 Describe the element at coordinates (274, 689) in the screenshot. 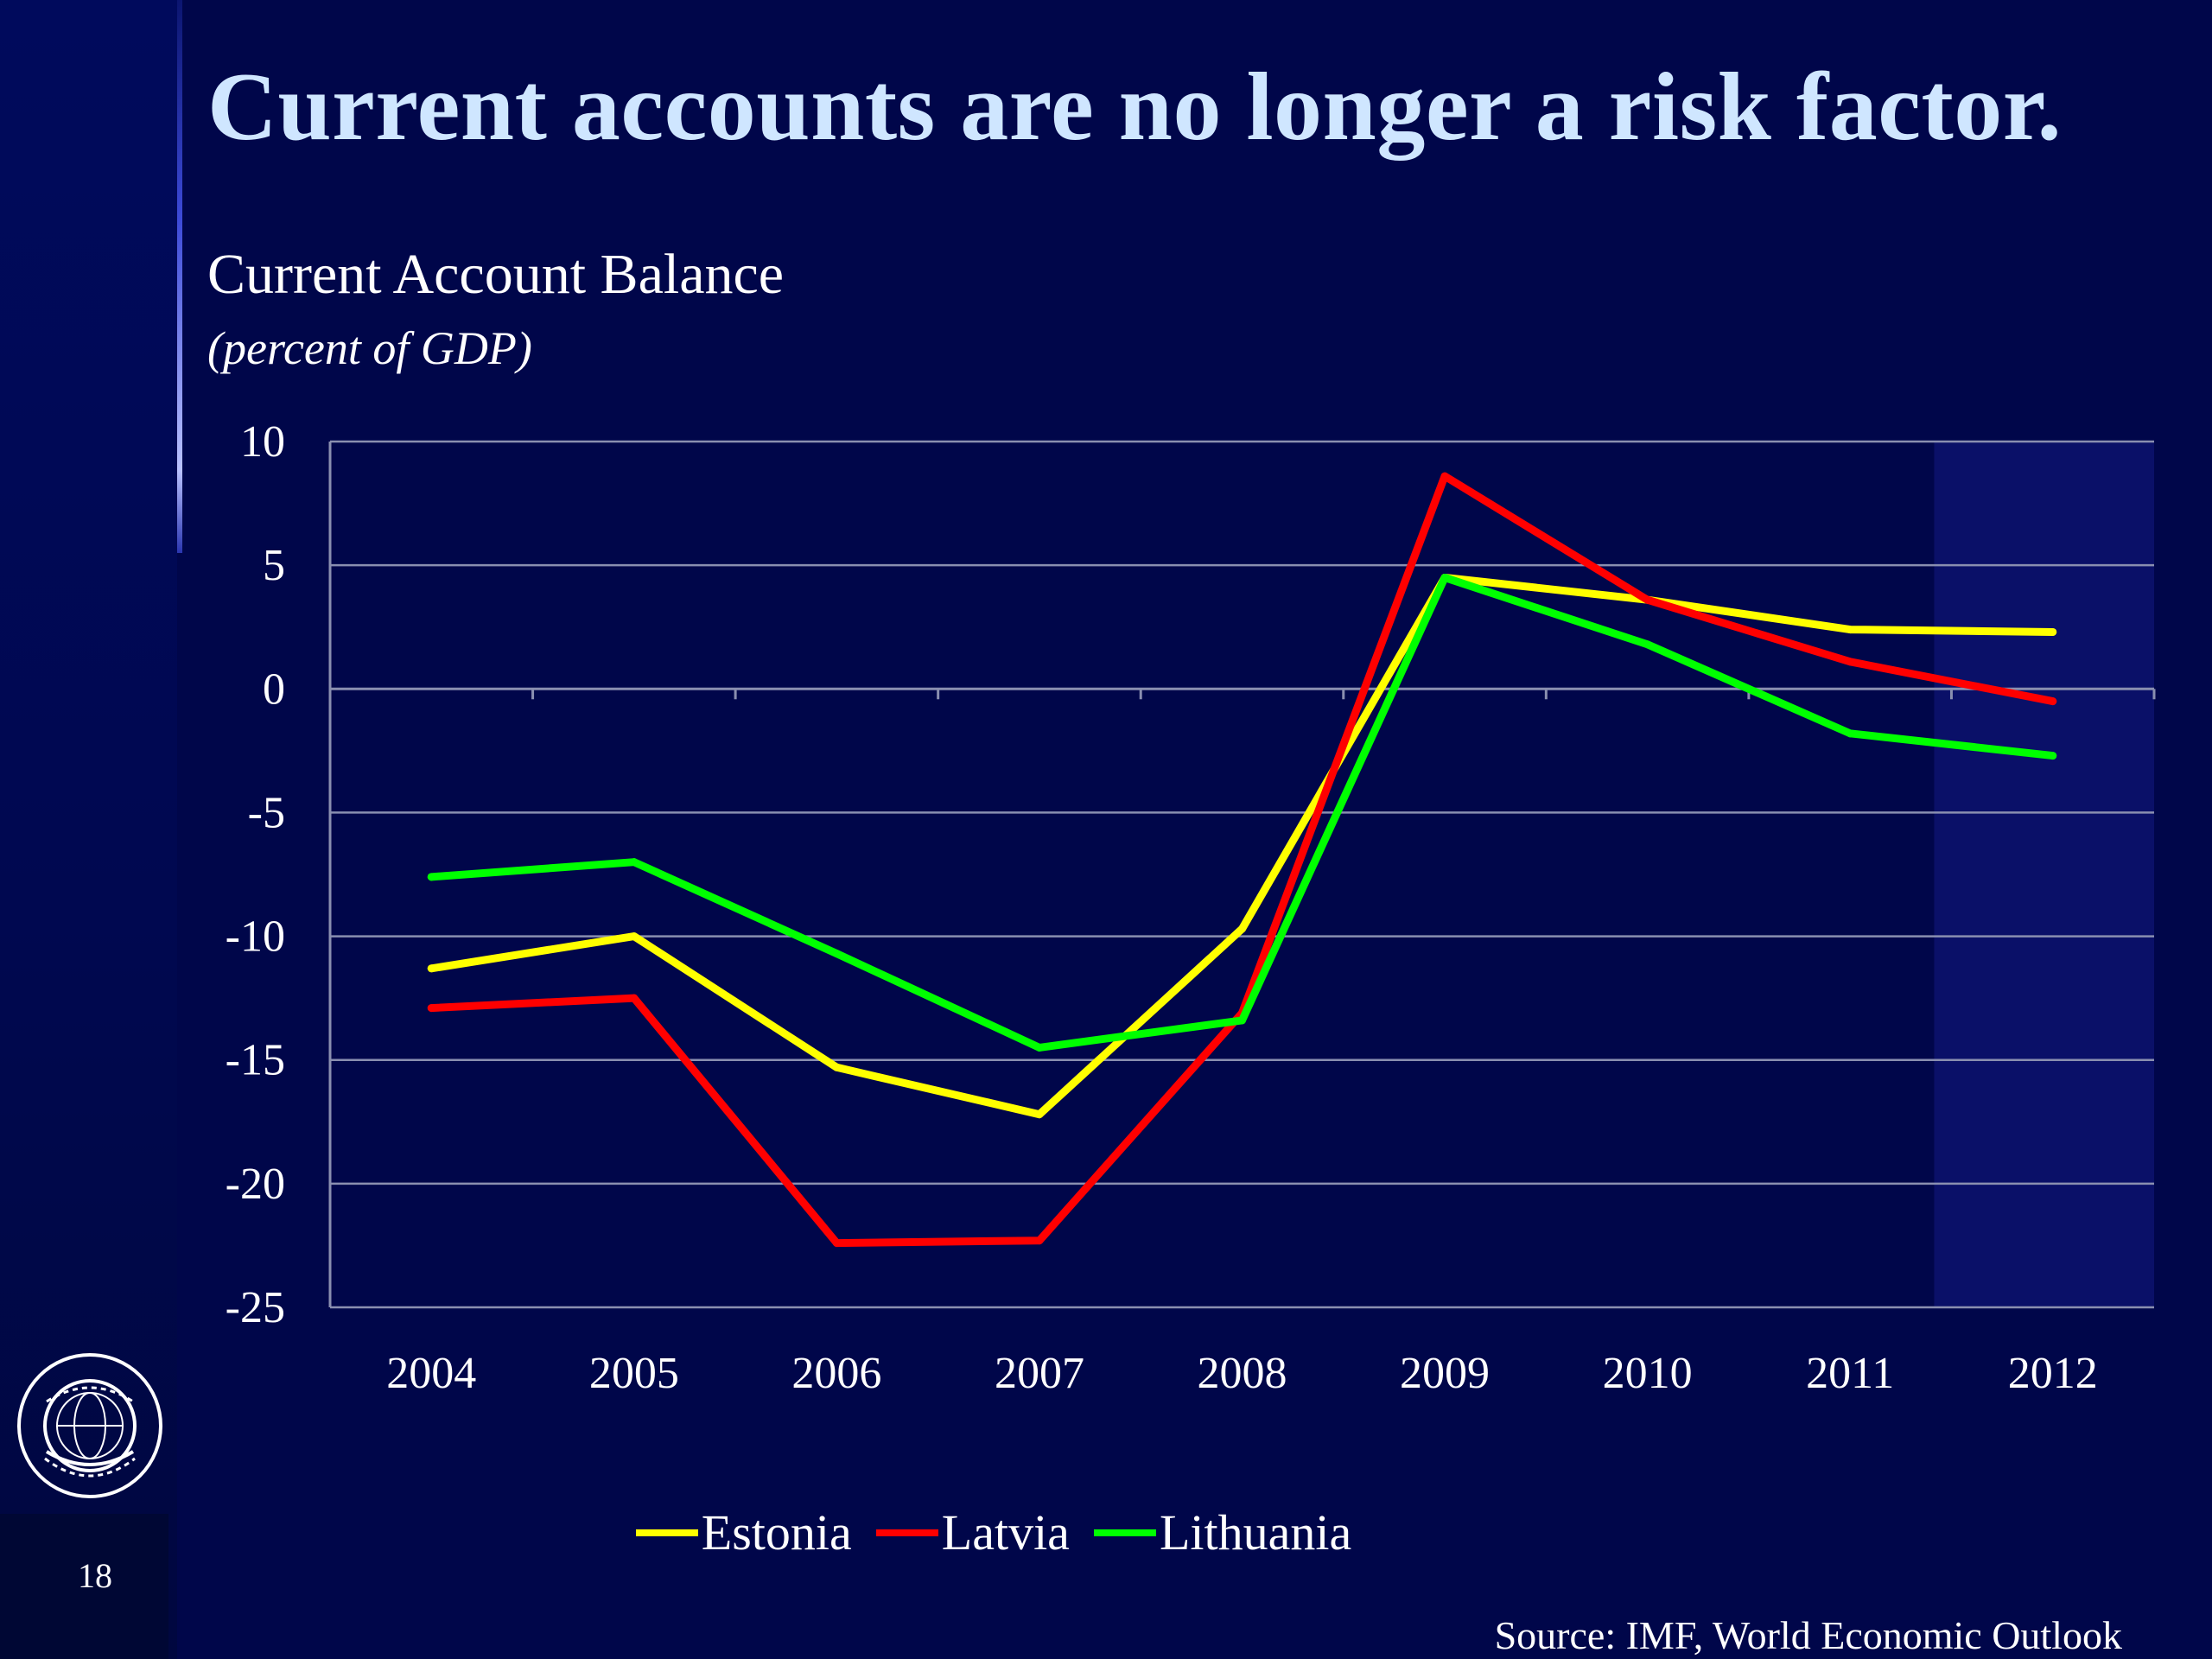

I see `y-tick-label: 0` at that location.